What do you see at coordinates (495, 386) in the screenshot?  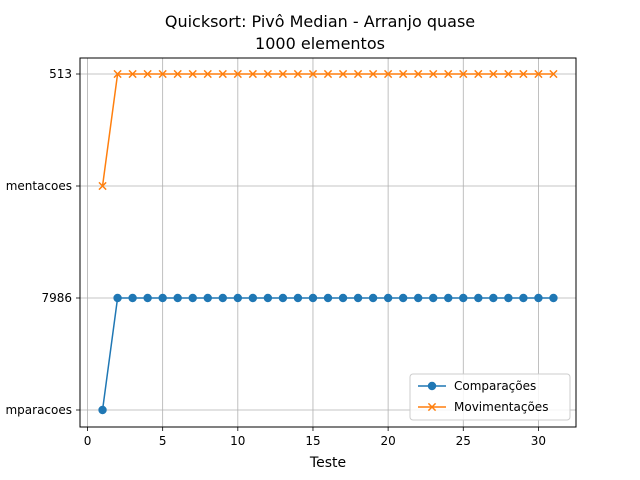 I see `legend-label: Comparações` at bounding box center [495, 386].